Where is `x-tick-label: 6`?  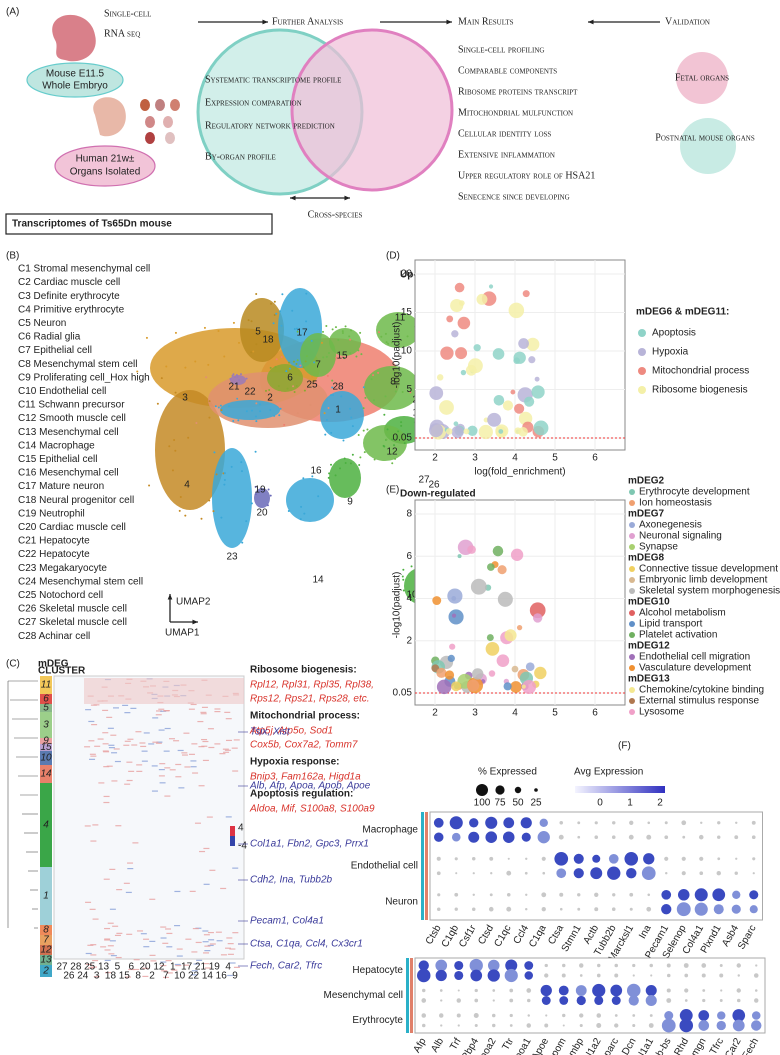 x-tick-label: 6 is located at coordinates (595, 458).